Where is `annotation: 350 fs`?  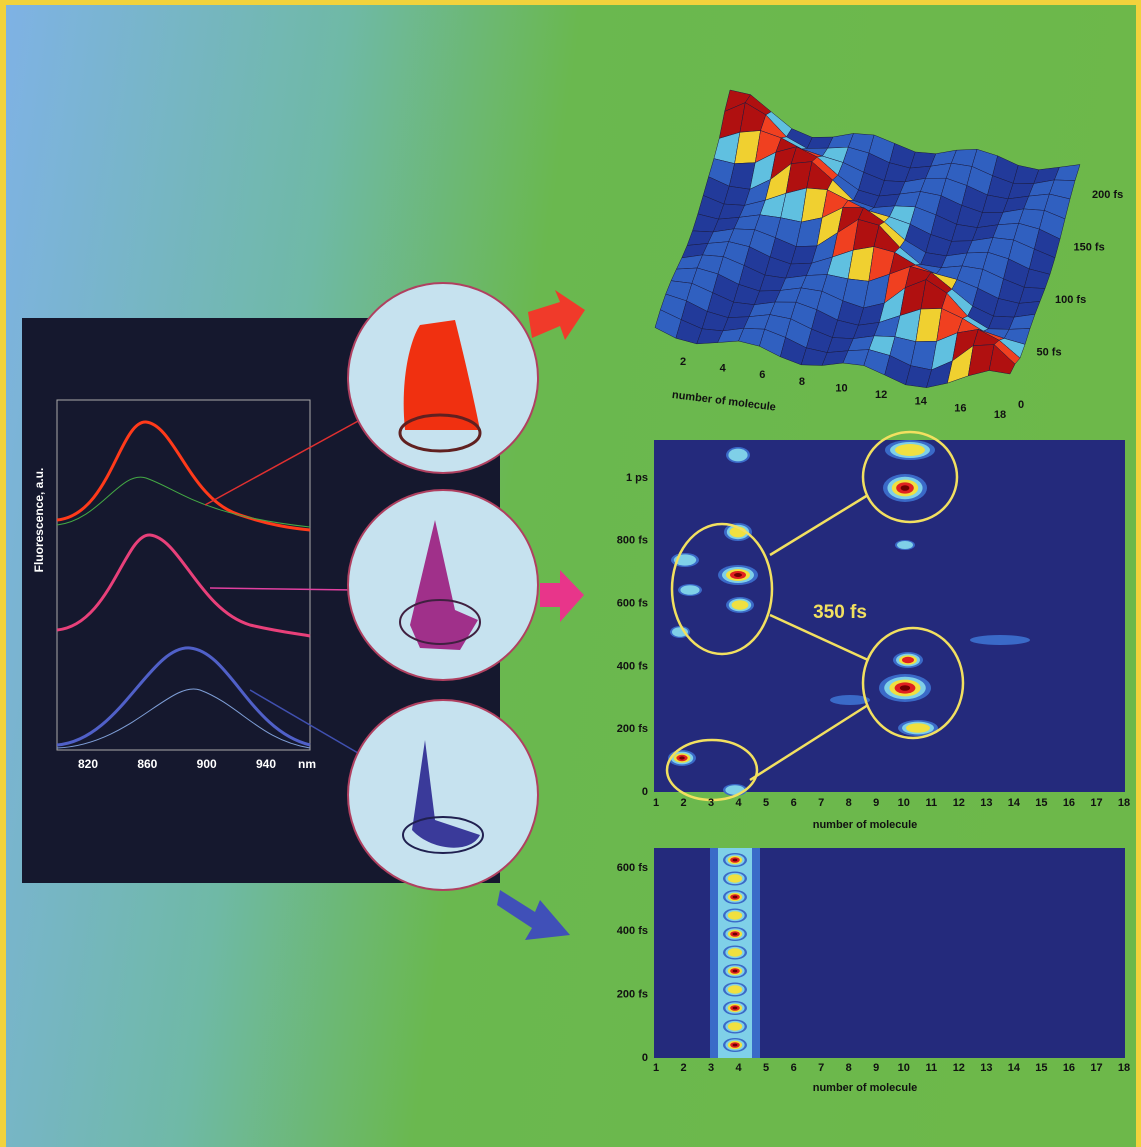
annotation: 350 fs is located at coordinates (840, 612).